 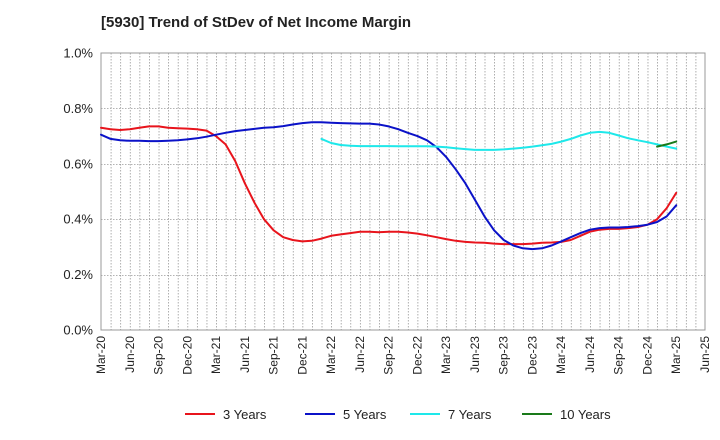 What do you see at coordinates (101, 355) in the screenshot?
I see `x-tick-label: Mar-20` at bounding box center [101, 355].